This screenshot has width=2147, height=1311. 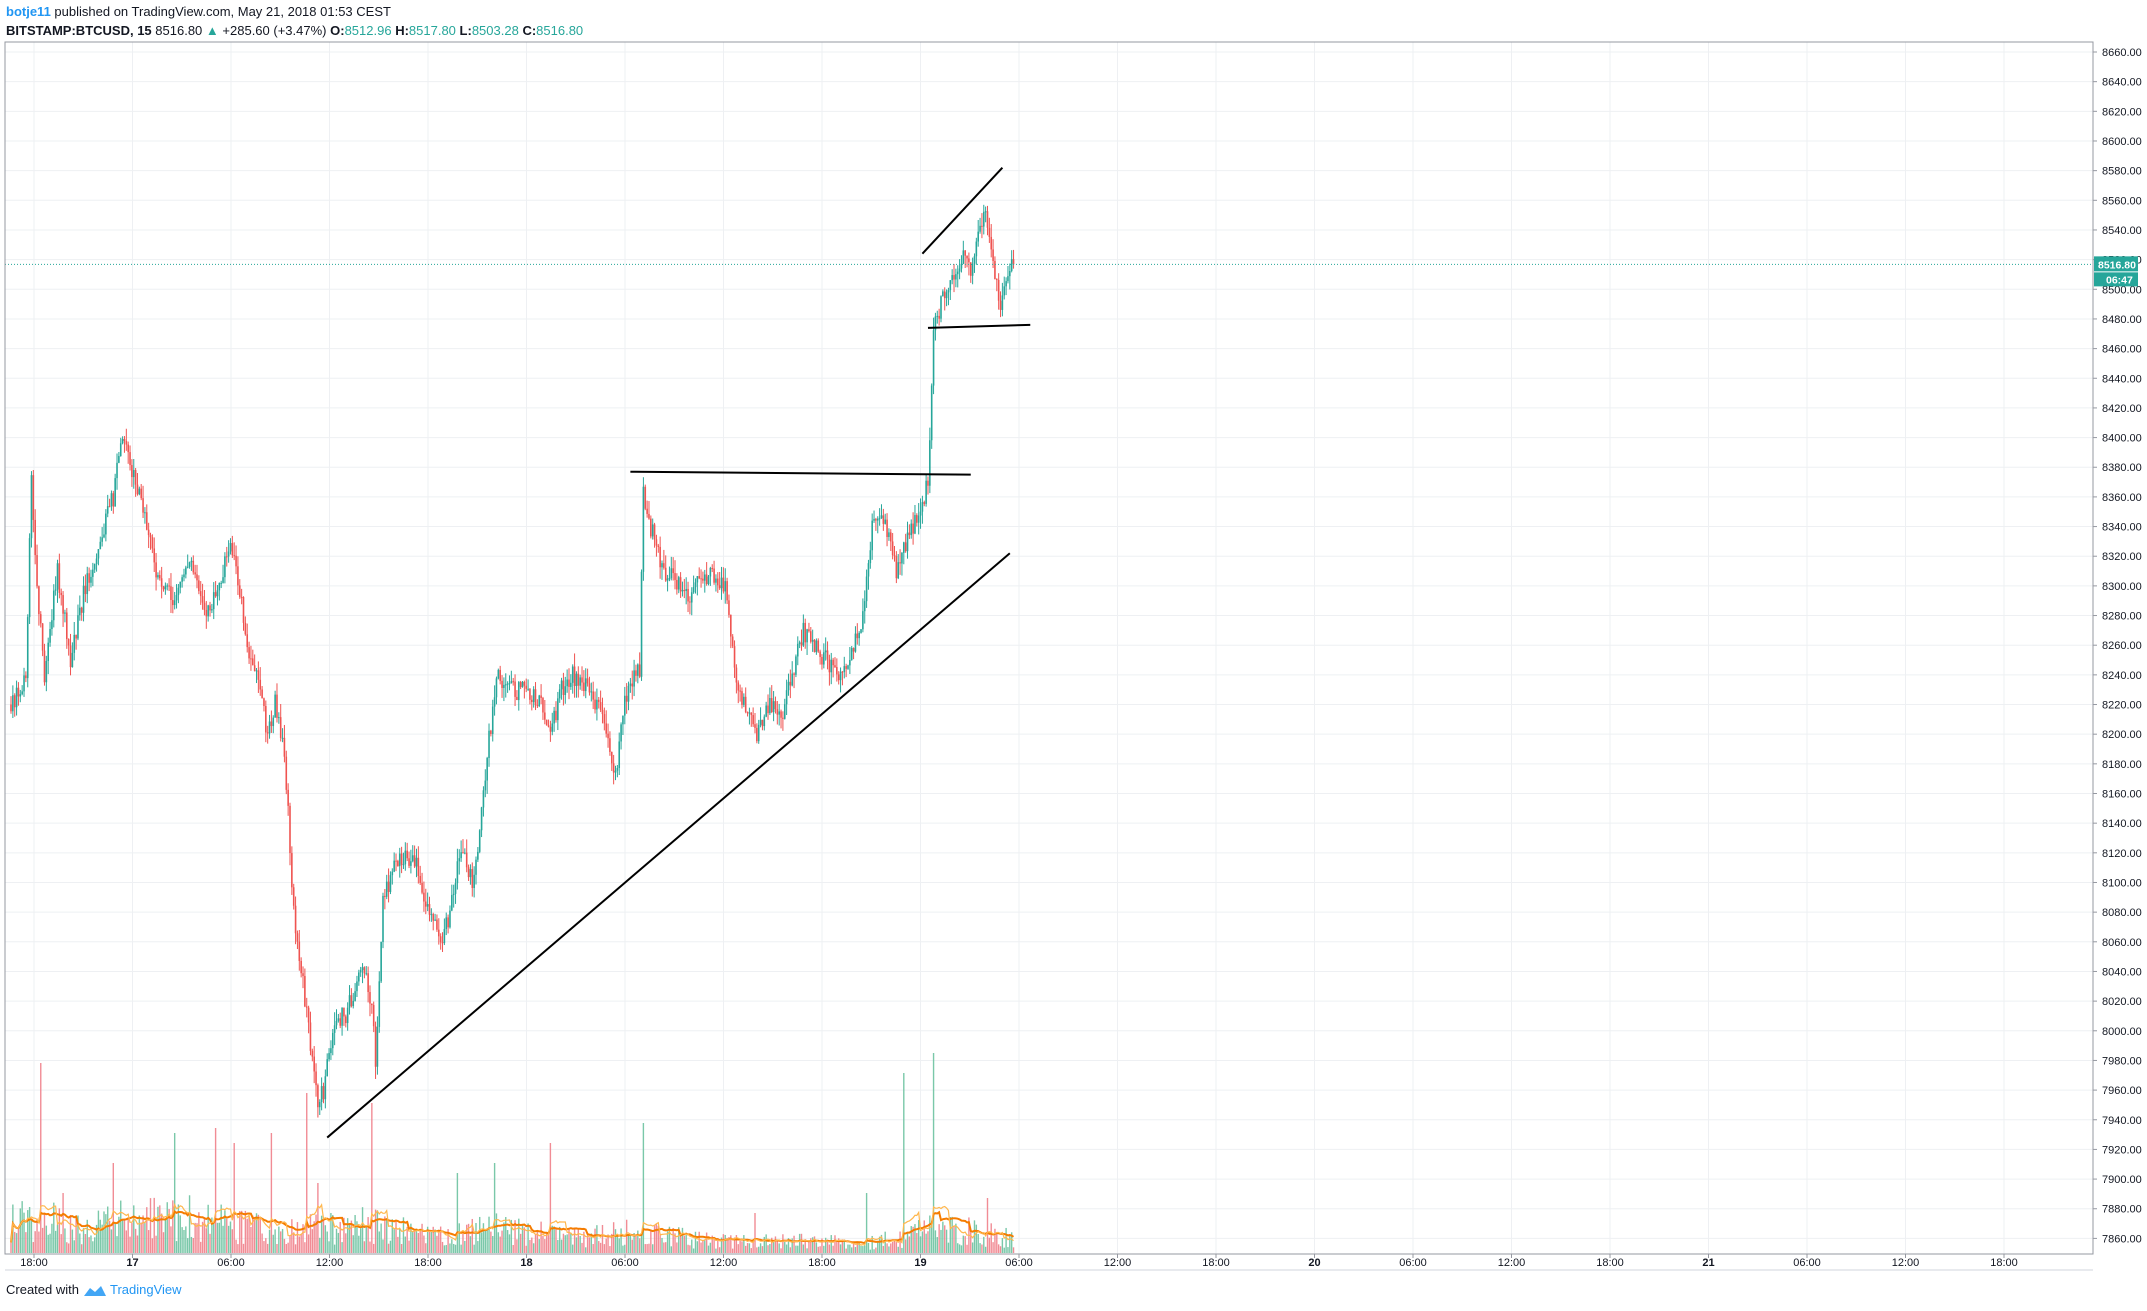 What do you see at coordinates (2122, 83) in the screenshot?
I see `price-tick-label: 8640.00` at bounding box center [2122, 83].